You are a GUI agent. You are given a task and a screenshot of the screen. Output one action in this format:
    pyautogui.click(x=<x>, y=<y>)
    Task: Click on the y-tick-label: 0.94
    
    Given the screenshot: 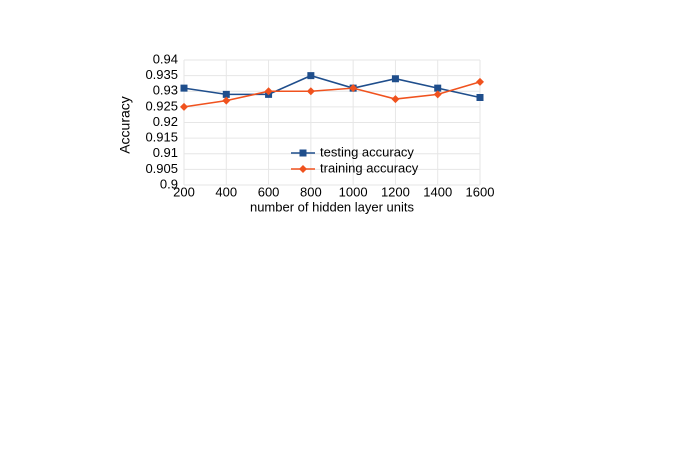 What is the action you would take?
    pyautogui.click(x=165, y=58)
    